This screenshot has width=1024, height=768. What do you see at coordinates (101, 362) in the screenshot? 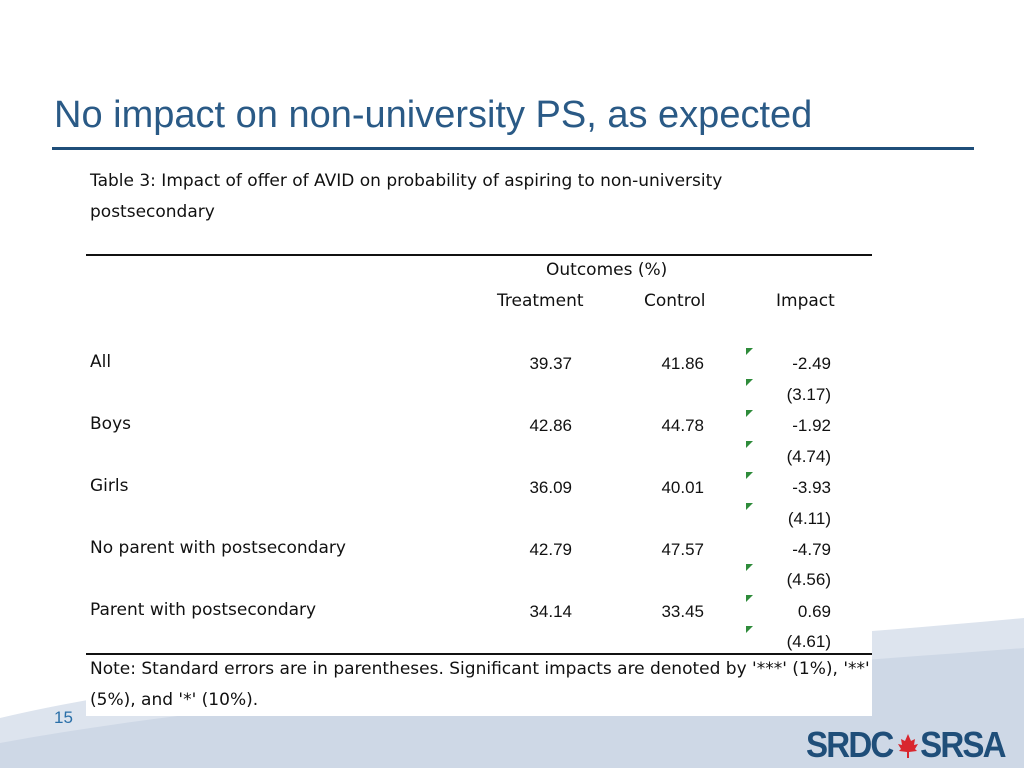
I see `table-row-label: All` at bounding box center [101, 362].